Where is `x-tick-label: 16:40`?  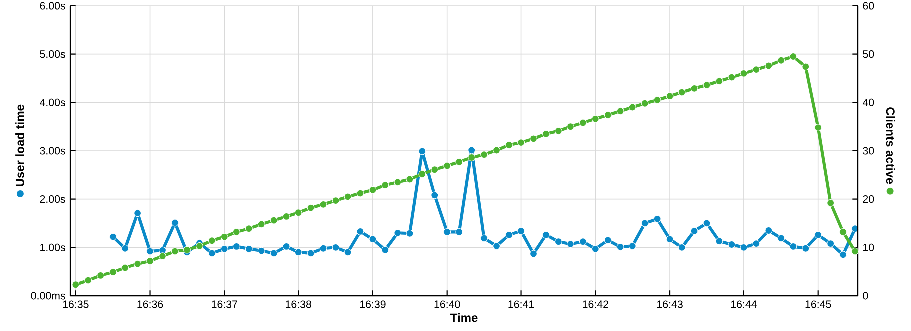
x-tick-label: 16:40 is located at coordinates (447, 304).